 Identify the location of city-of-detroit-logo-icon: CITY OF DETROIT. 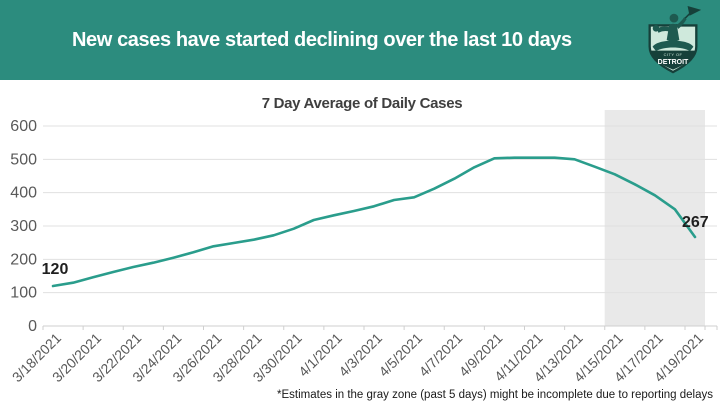
(675, 40).